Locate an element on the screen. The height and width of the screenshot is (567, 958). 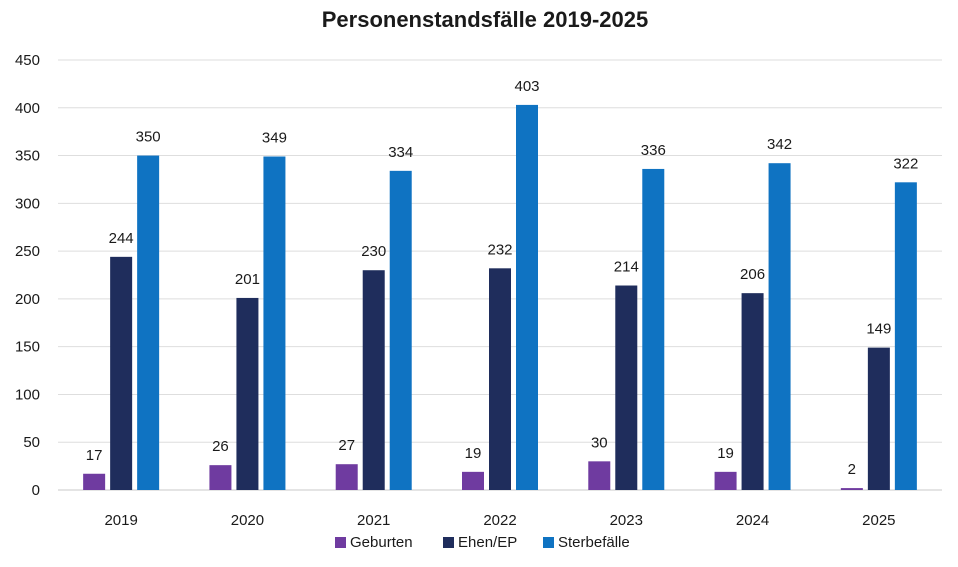
y-tick-label: 350 is located at coordinates (27, 156).